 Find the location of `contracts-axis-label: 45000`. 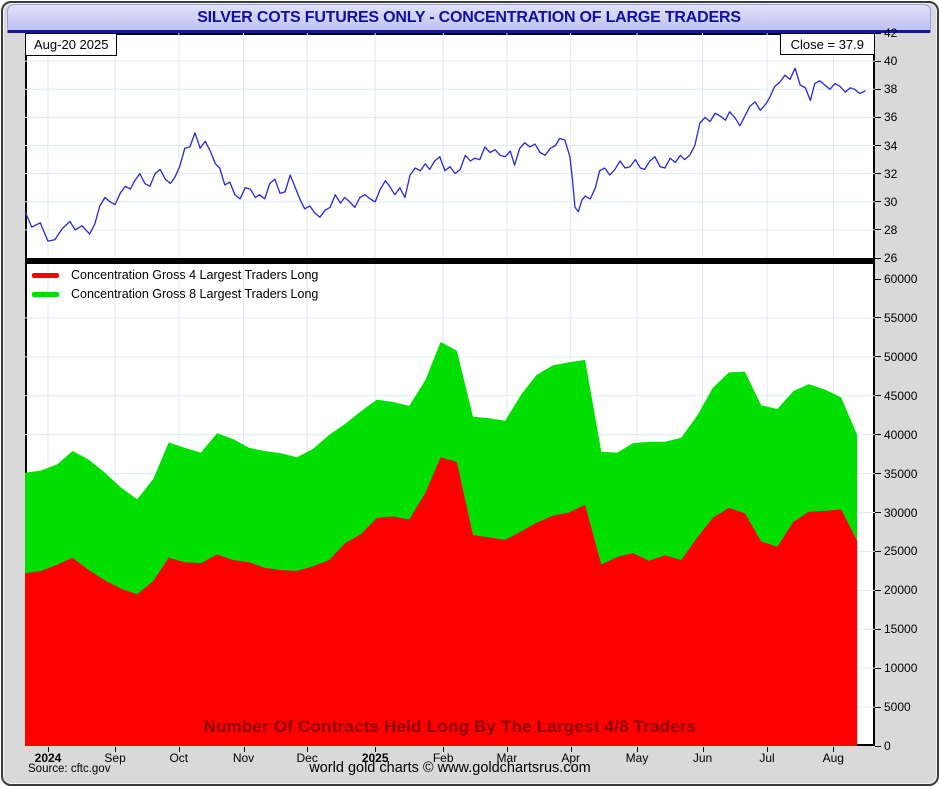

contracts-axis-label: 45000 is located at coordinates (901, 395).